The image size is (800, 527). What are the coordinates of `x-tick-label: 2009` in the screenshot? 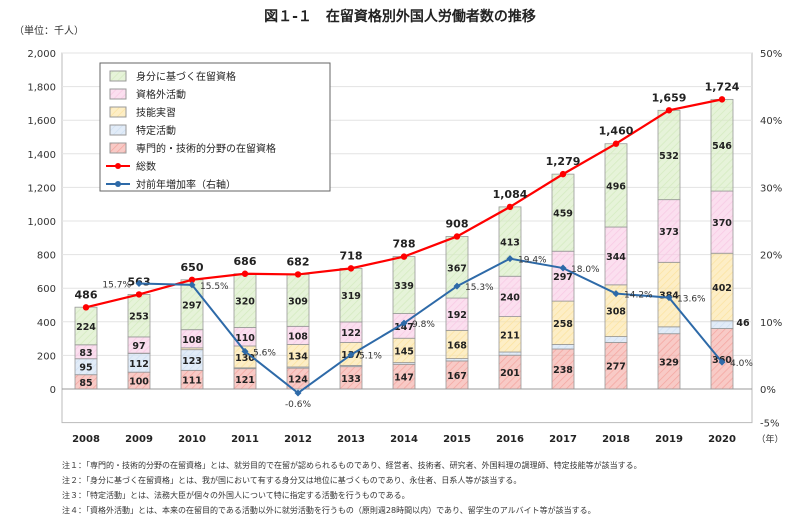 It's located at (139, 439).